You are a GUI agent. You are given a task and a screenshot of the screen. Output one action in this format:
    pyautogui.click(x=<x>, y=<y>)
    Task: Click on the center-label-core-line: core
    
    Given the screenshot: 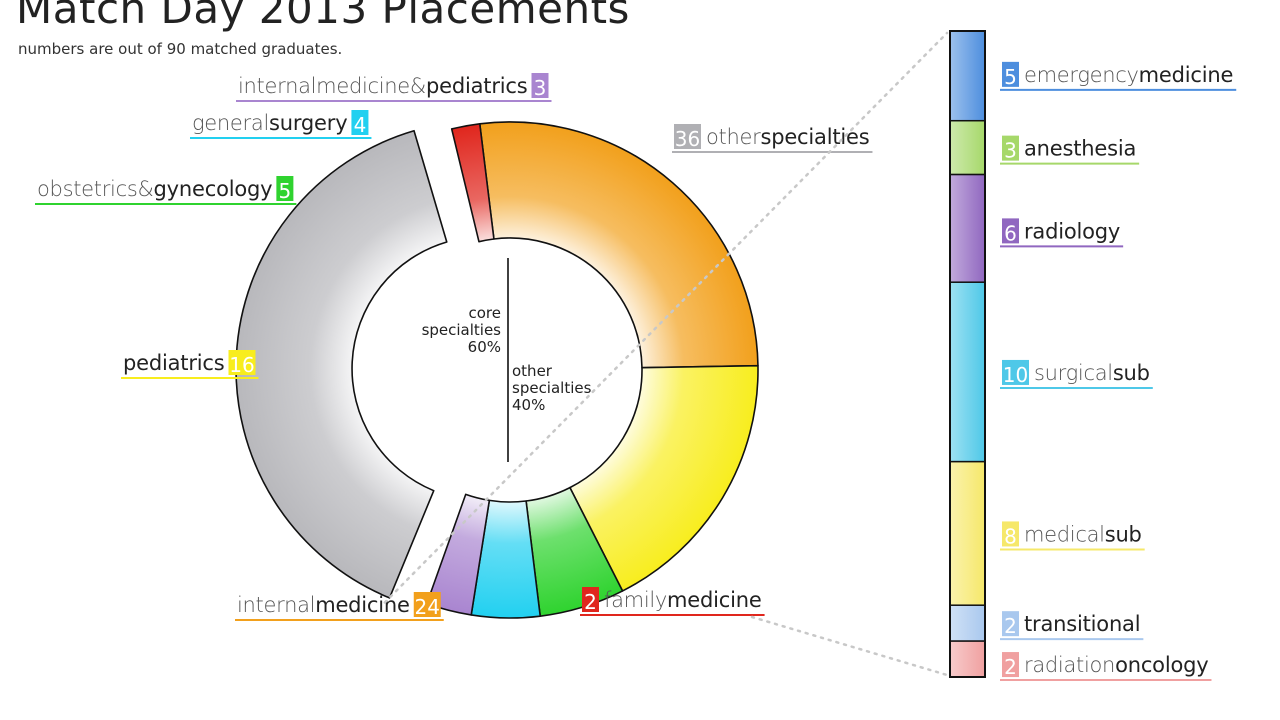 What is the action you would take?
    pyautogui.click(x=485, y=313)
    